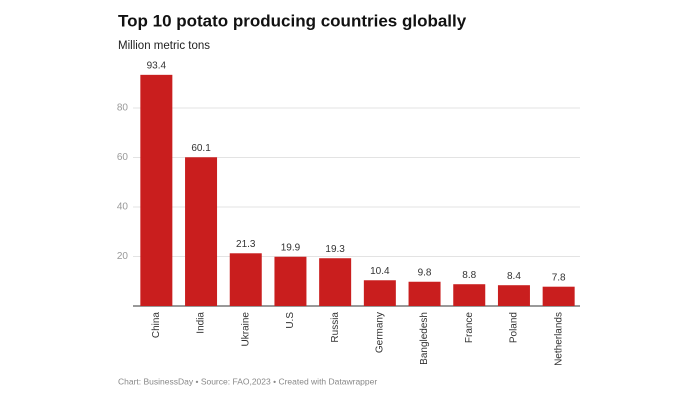 This screenshot has width=700, height=400. Describe the element at coordinates (558, 339) in the screenshot. I see `x-tick-label: Netherlands` at that location.